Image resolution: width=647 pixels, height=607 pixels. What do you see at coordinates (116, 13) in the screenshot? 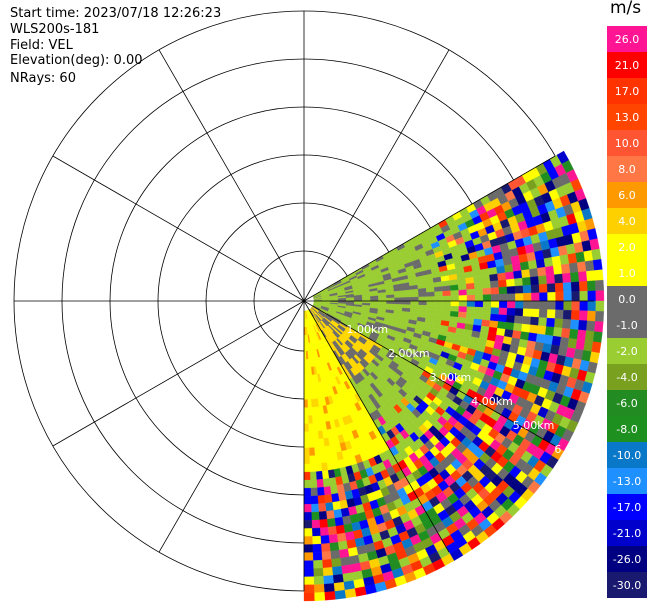
I see `start-time-label: Start time: 2023/07/18 12:26:23` at bounding box center [116, 13].